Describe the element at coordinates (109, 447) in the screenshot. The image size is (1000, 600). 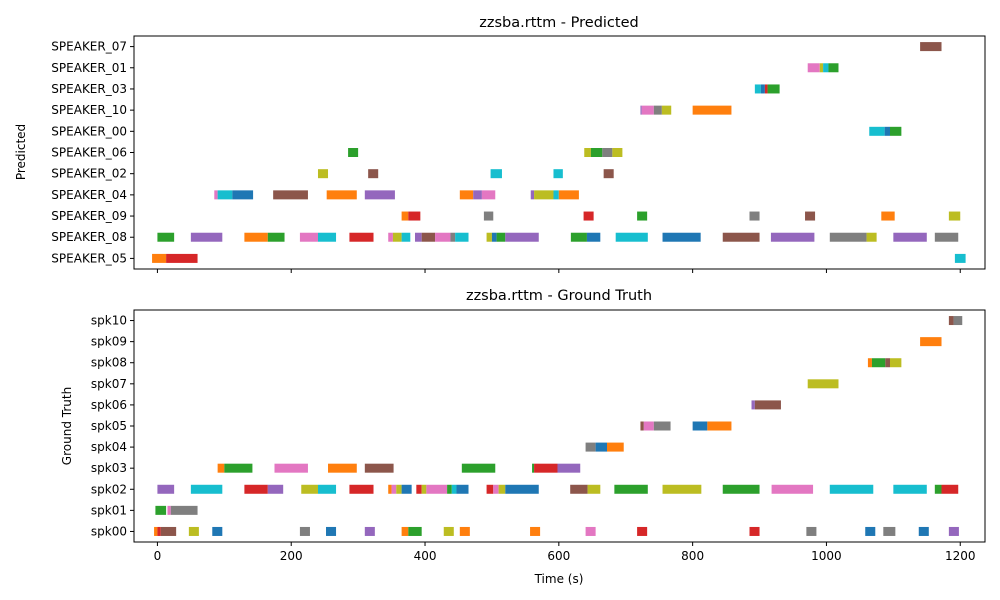
I see `y-tick-label: spk04` at that location.